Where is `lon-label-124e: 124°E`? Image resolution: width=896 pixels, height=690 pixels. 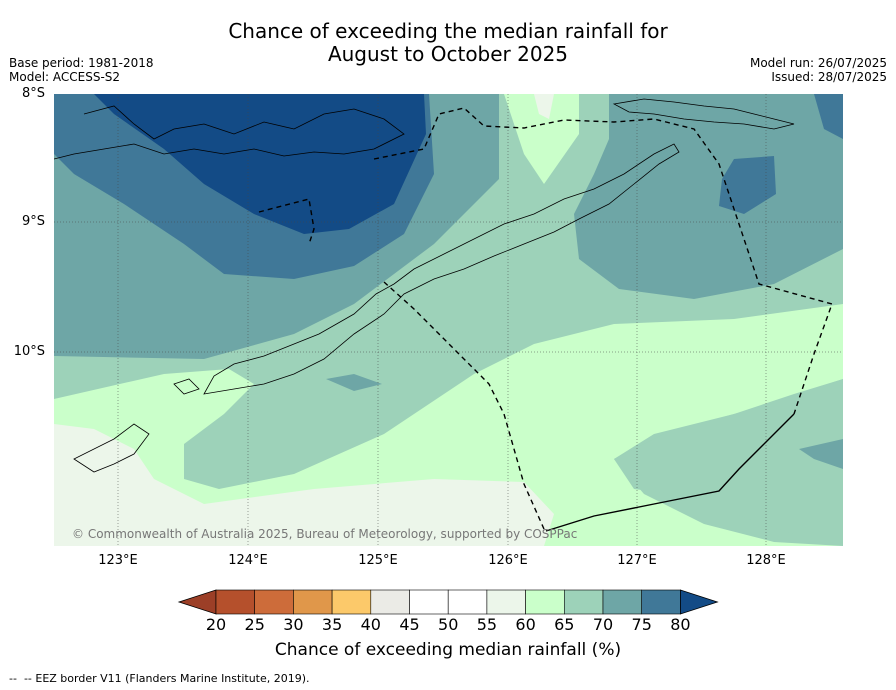 lon-label-124e: 124°E is located at coordinates (248, 560).